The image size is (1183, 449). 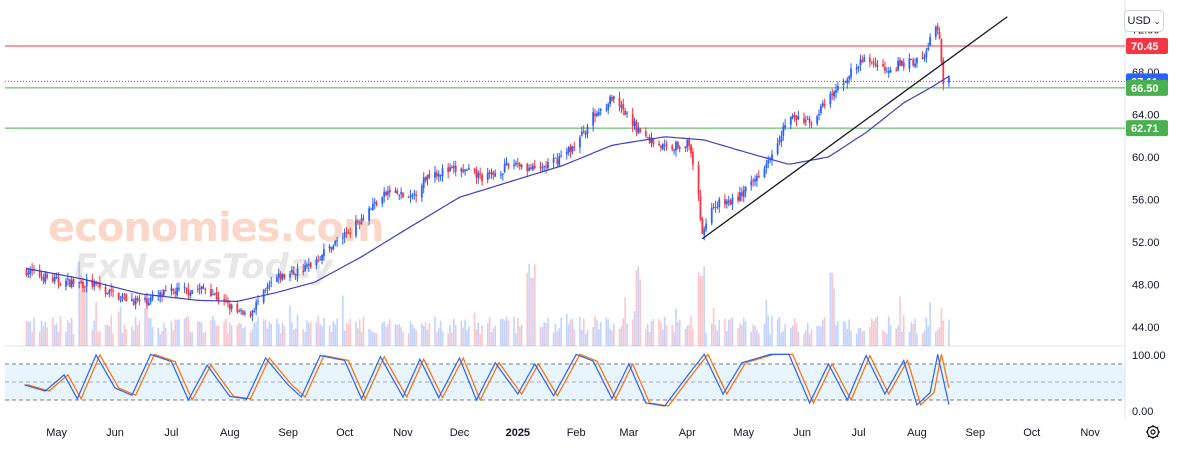 What do you see at coordinates (56, 433) in the screenshot?
I see `time-tick-0: May` at bounding box center [56, 433].